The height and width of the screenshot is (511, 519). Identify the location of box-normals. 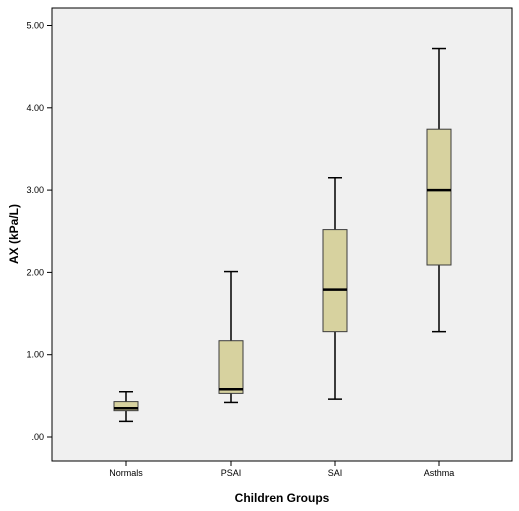
(126, 406).